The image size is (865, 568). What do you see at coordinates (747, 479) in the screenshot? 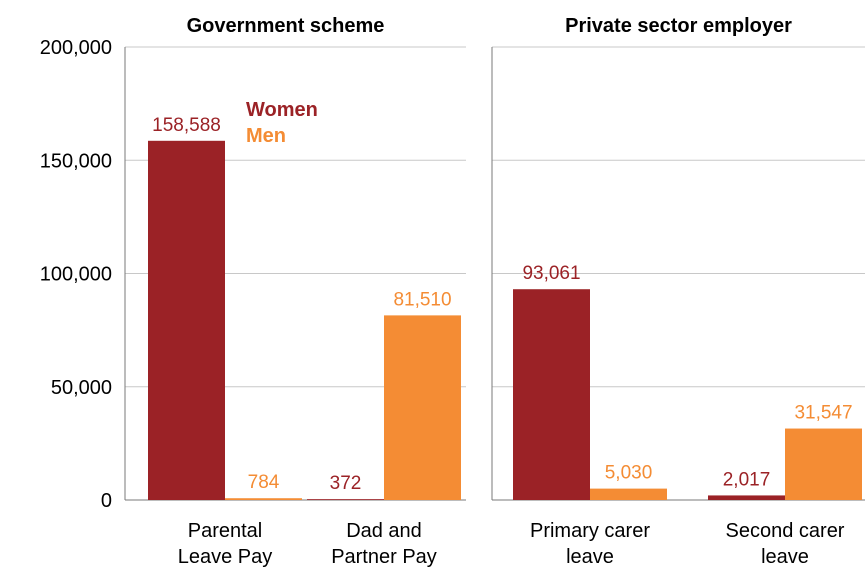
I see `data-label: 2,017` at bounding box center [747, 479].